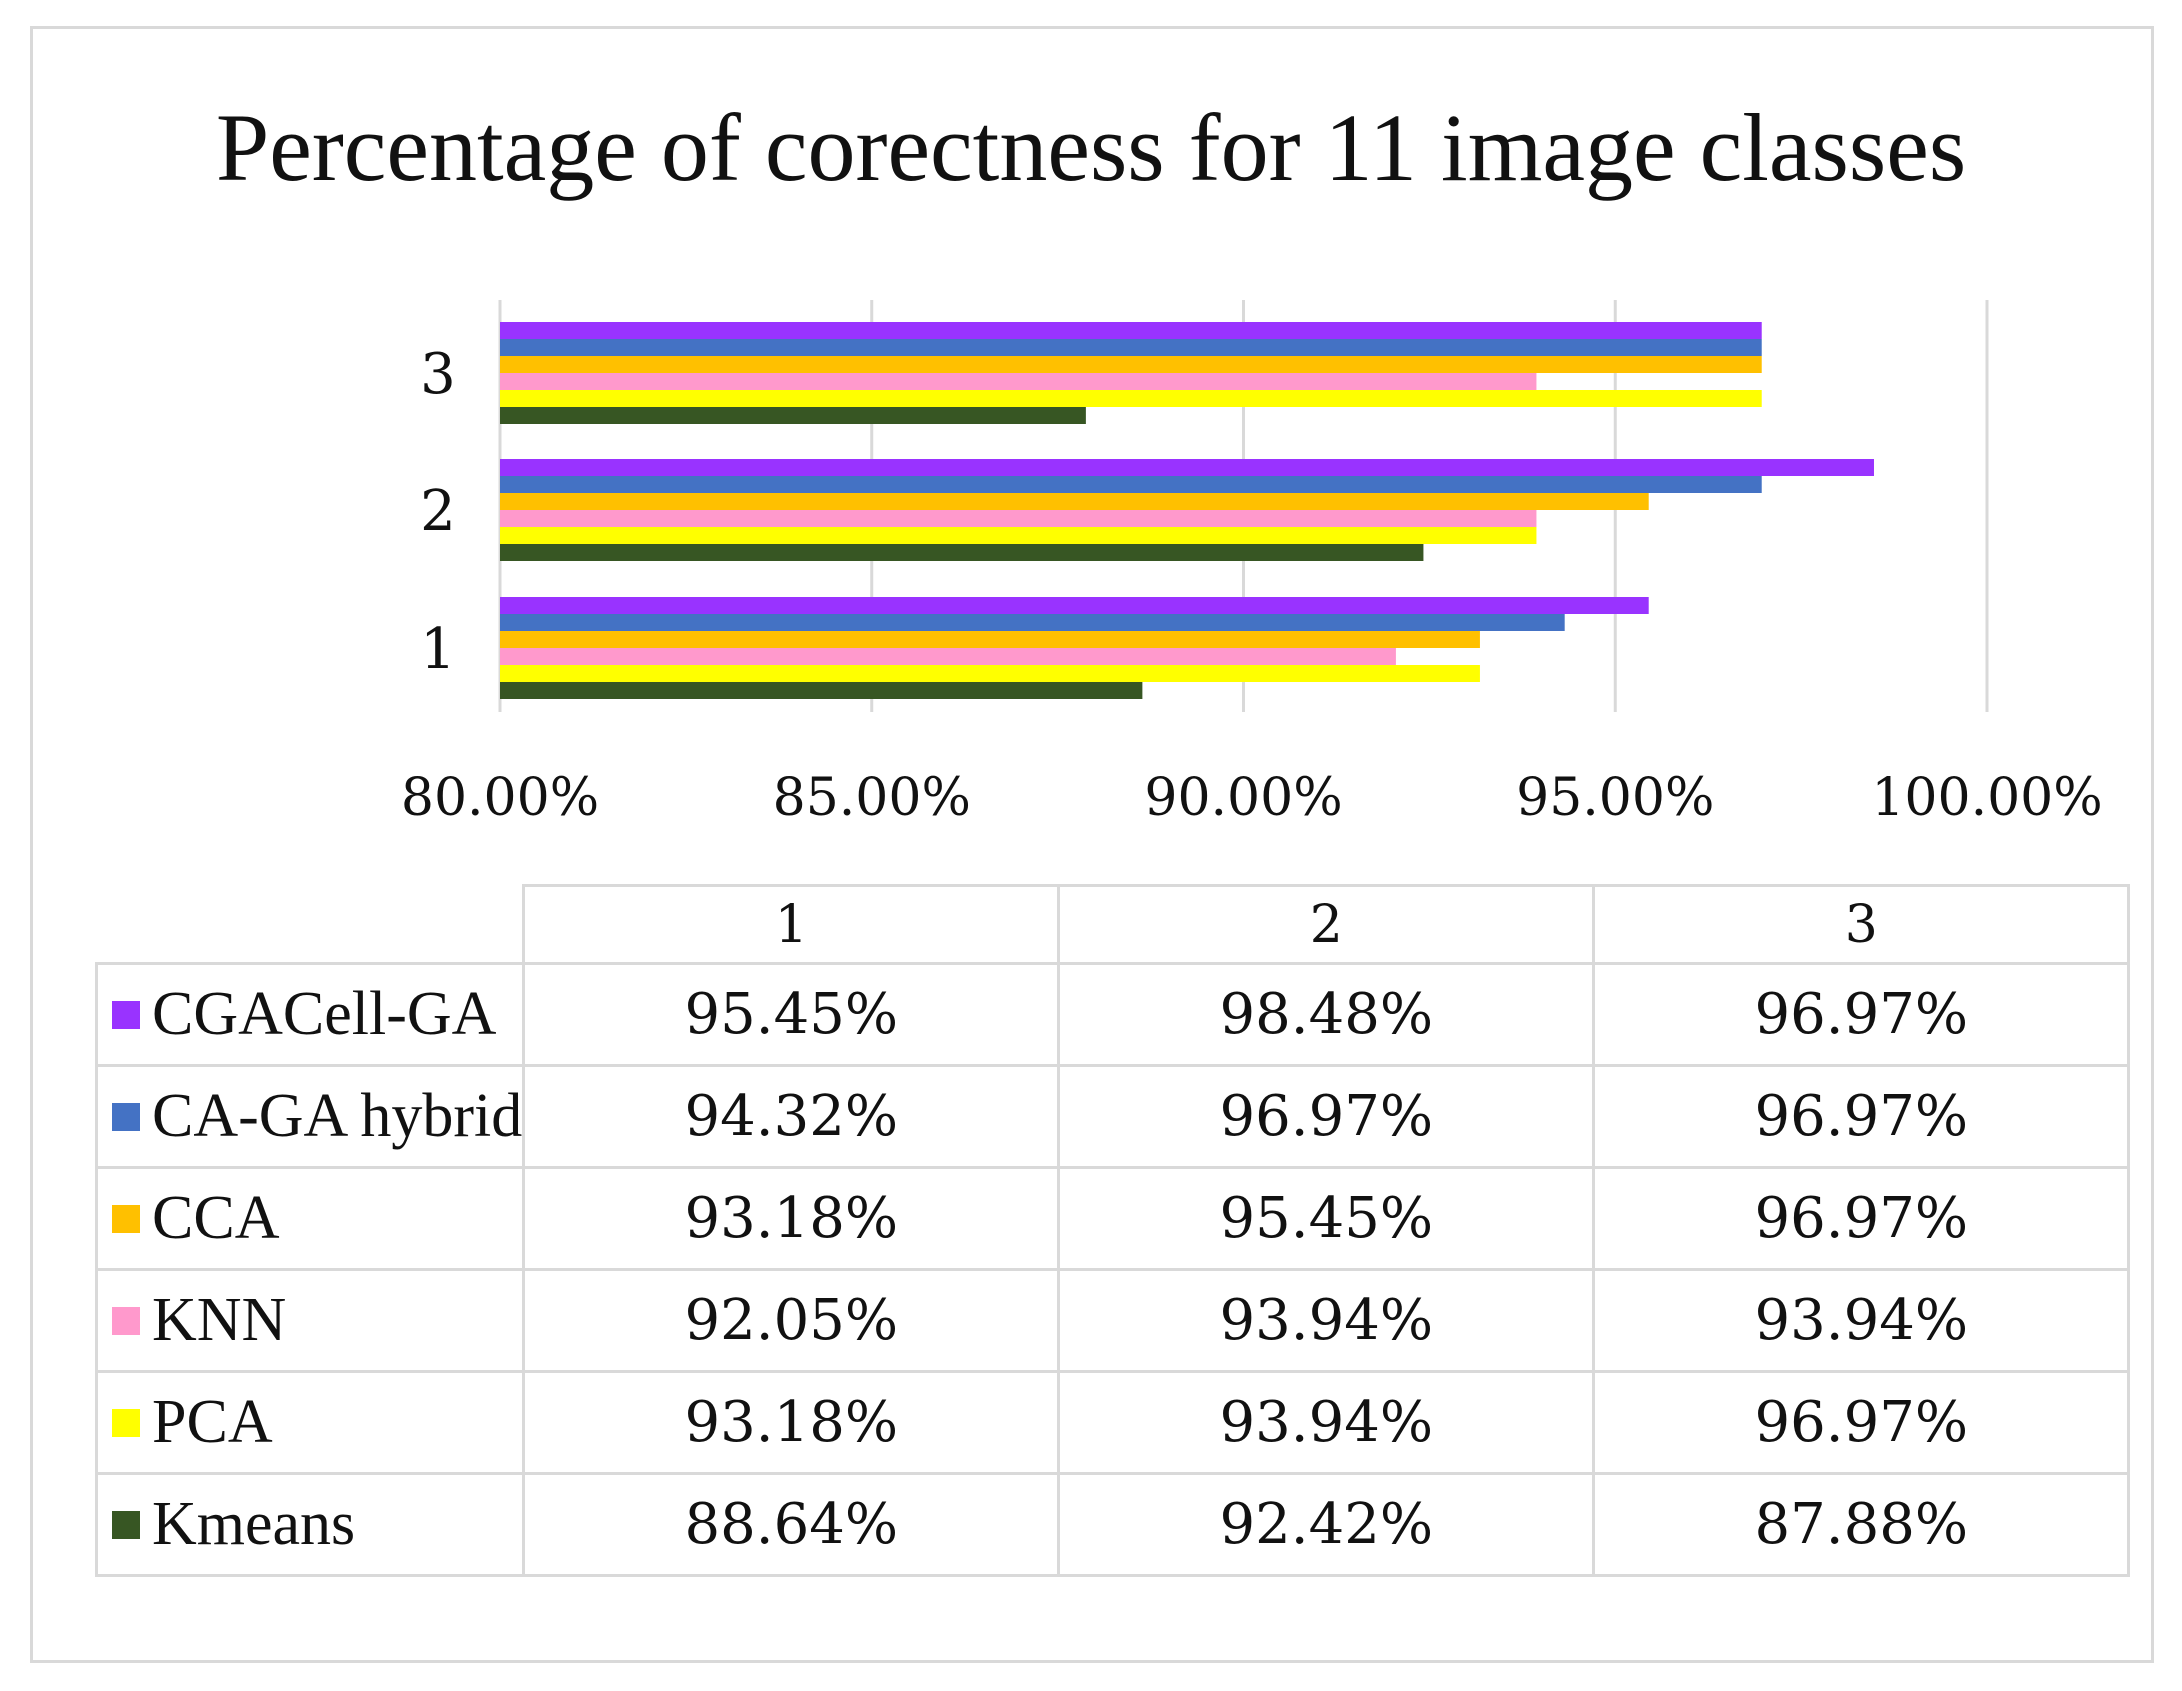 Image resolution: width=2182 pixels, height=1691 pixels. What do you see at coordinates (1326, 924) in the screenshot?
I see `table-column-header: 2` at bounding box center [1326, 924].